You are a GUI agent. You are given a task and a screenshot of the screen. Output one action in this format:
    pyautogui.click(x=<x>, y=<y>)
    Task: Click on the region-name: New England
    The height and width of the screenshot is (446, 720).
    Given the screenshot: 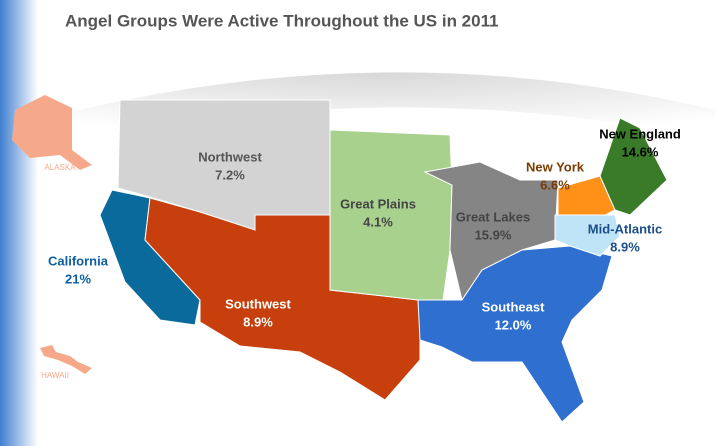 What is the action you would take?
    pyautogui.click(x=640, y=133)
    